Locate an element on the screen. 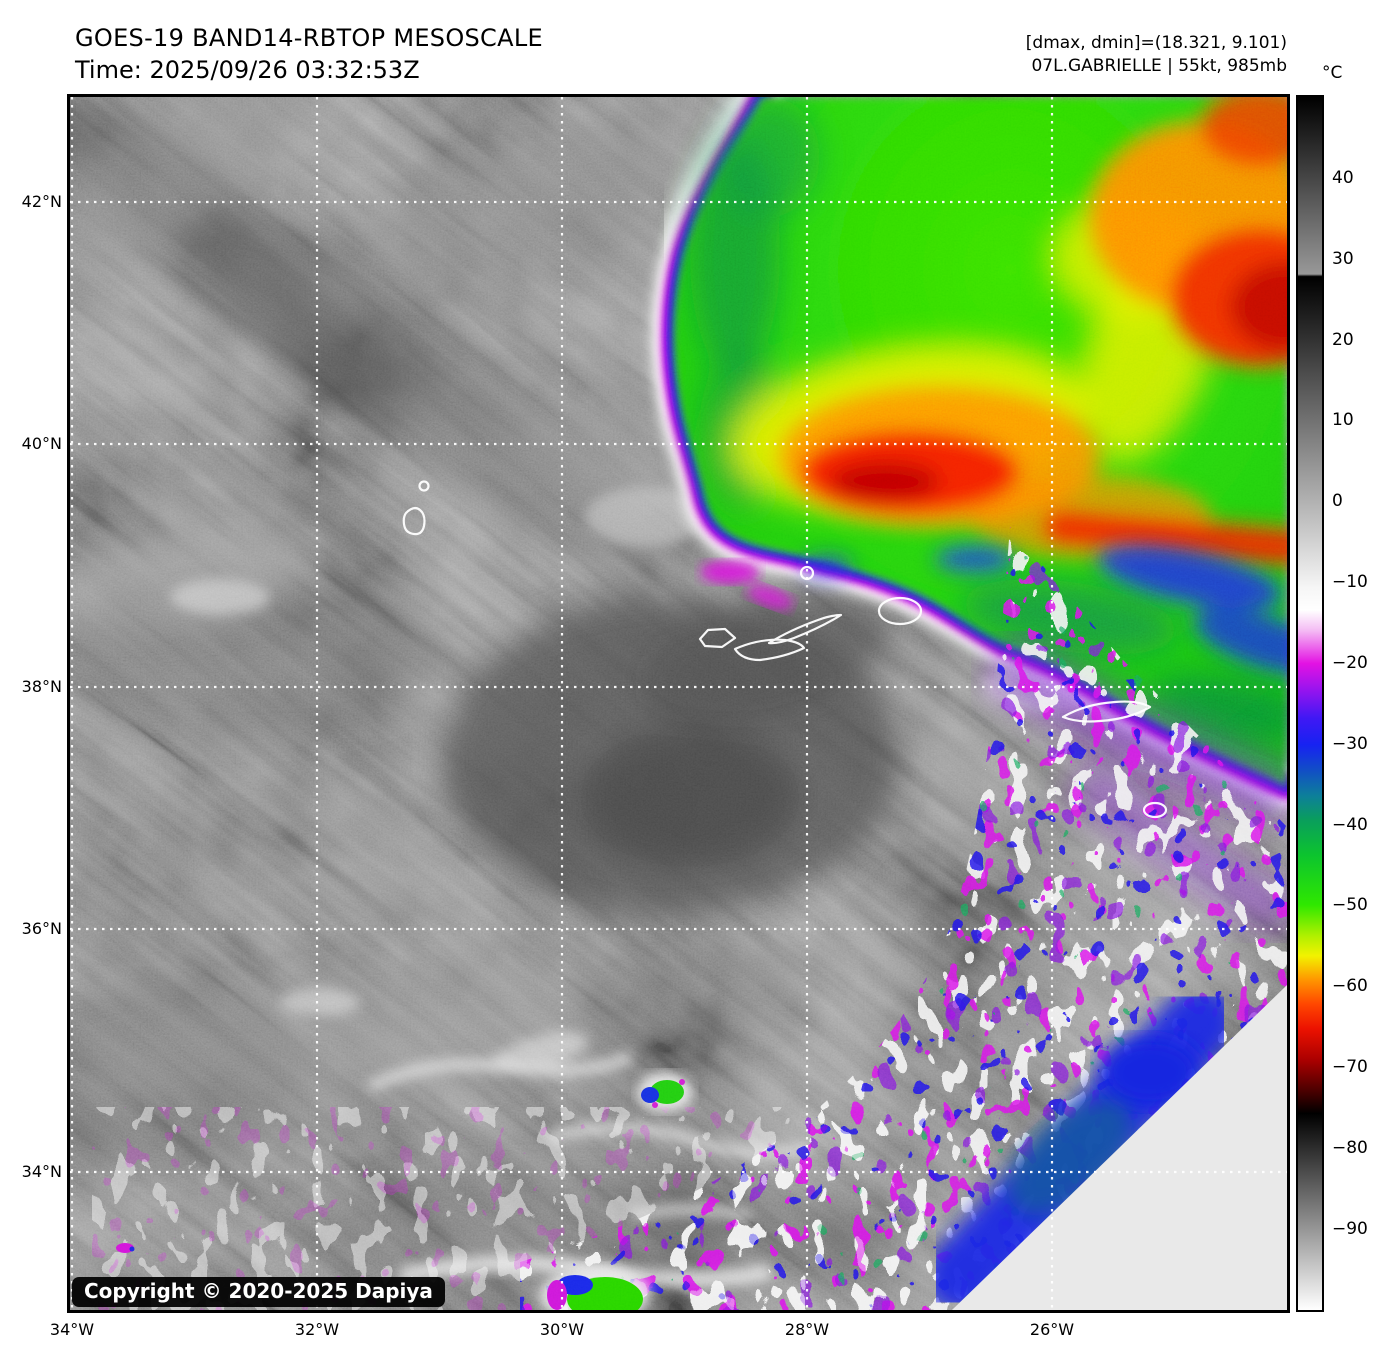 The width and height of the screenshot is (1389, 1359). colorbar-tick: −40 is located at coordinates (1350, 825).